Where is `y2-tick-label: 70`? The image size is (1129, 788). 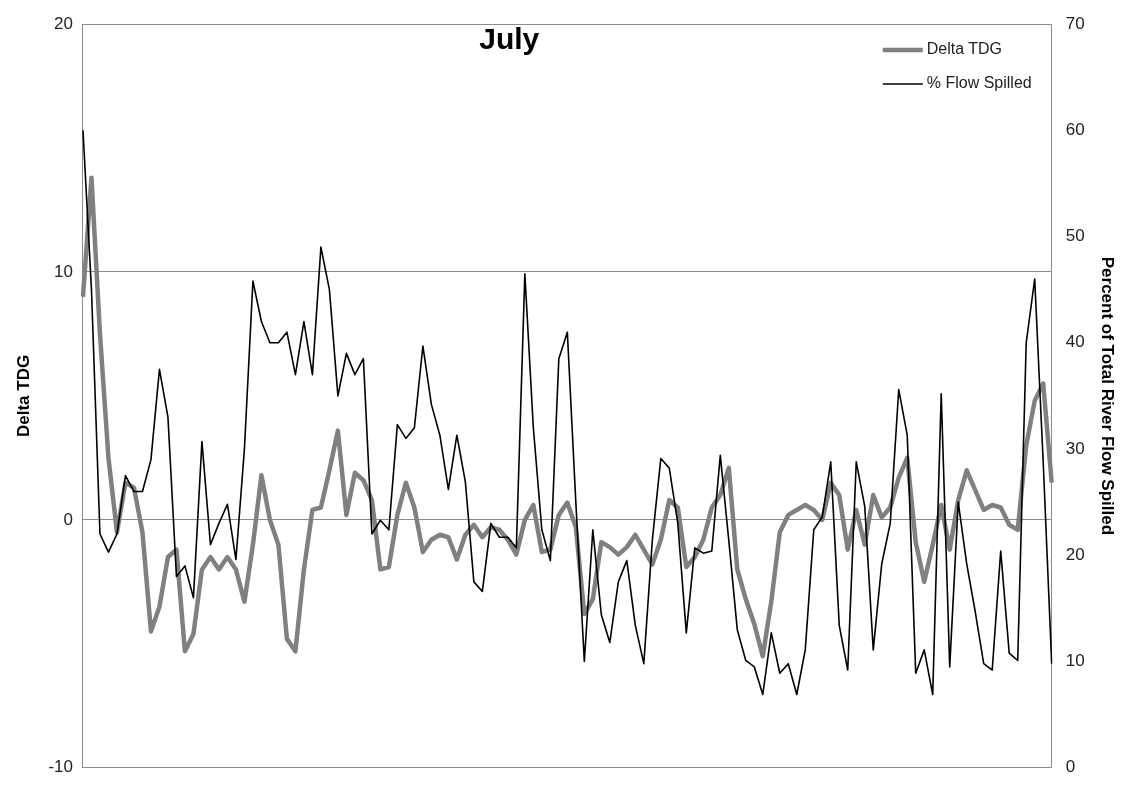 y2-tick-label: 70 is located at coordinates (1075, 23).